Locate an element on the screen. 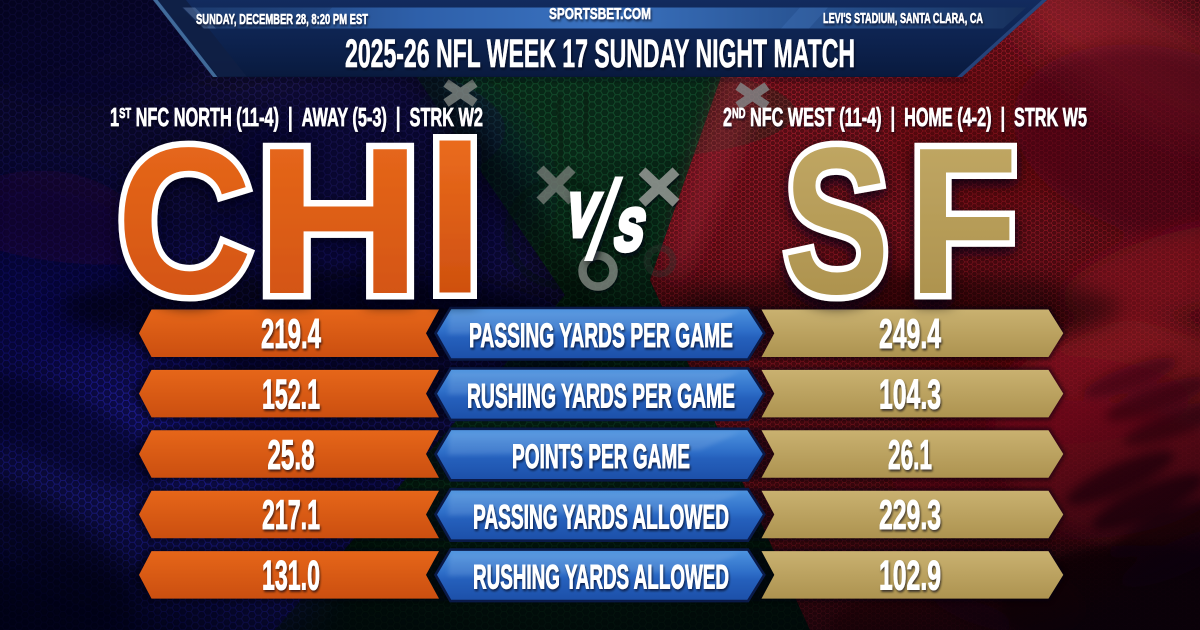 The height and width of the screenshot is (630, 1200). svg-text:LEVI'S STADIUM, SANTA CLARA, C: LEVI'S STADIUM, SANTA CLARA, CA is located at coordinates (903, 19).